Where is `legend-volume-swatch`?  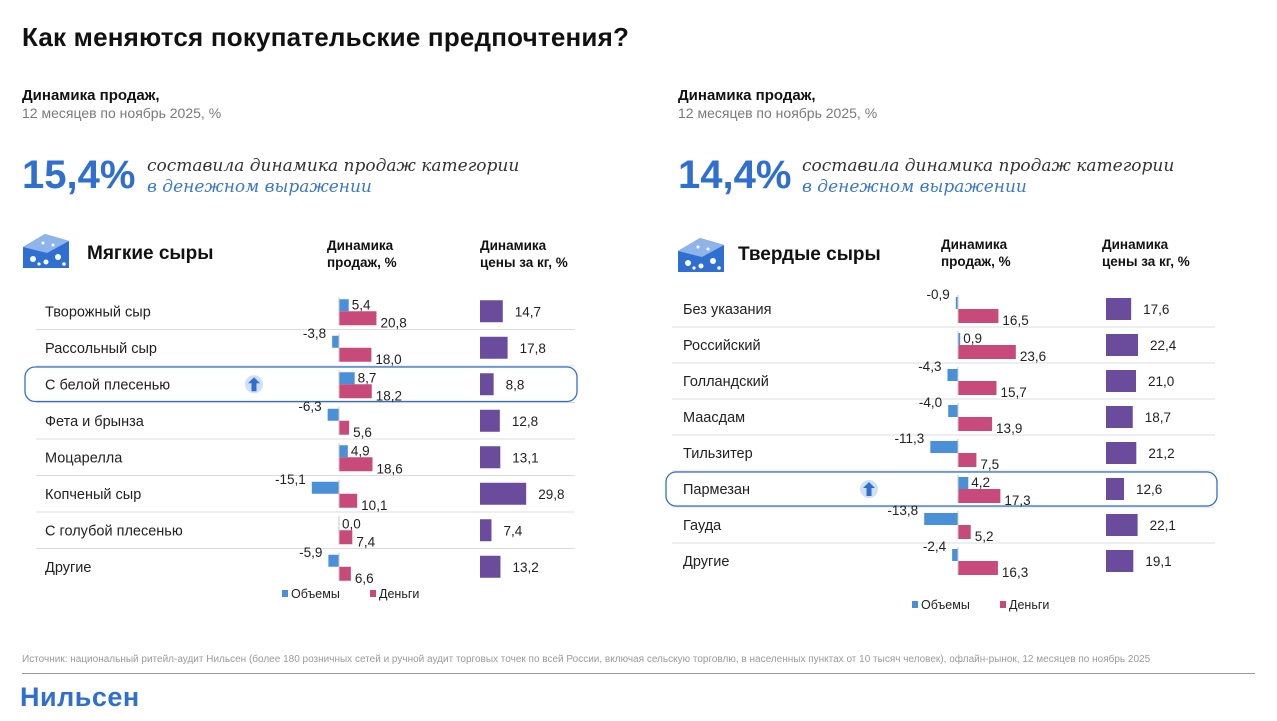 legend-volume-swatch is located at coordinates (285, 593).